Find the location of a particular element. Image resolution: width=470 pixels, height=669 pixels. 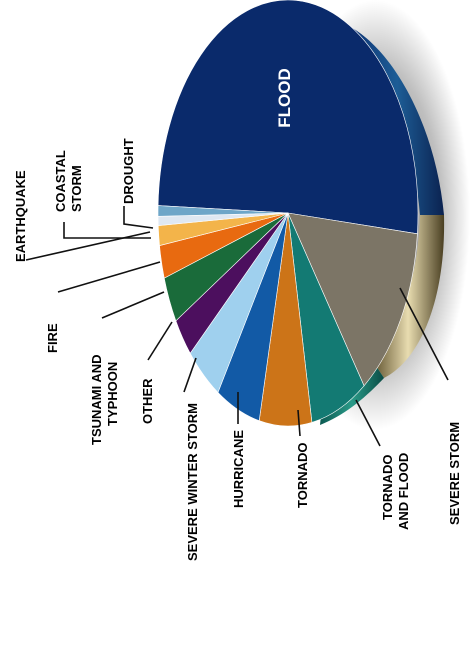

label-other: OTHER is located at coordinates (147, 401).